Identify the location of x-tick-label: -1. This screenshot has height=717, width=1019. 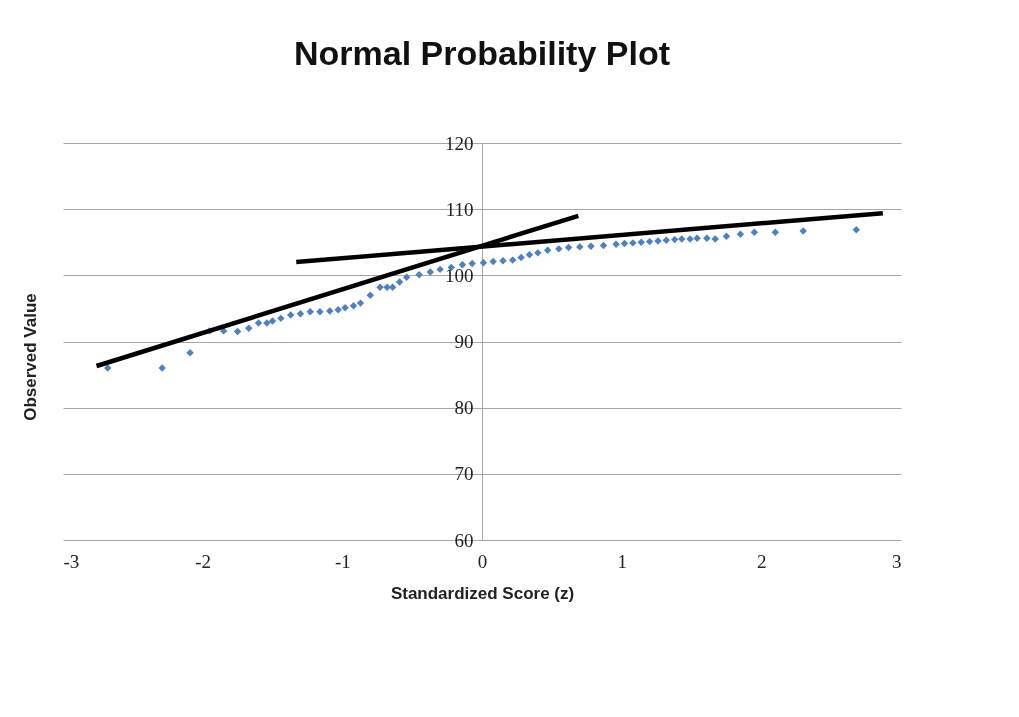
(342, 561).